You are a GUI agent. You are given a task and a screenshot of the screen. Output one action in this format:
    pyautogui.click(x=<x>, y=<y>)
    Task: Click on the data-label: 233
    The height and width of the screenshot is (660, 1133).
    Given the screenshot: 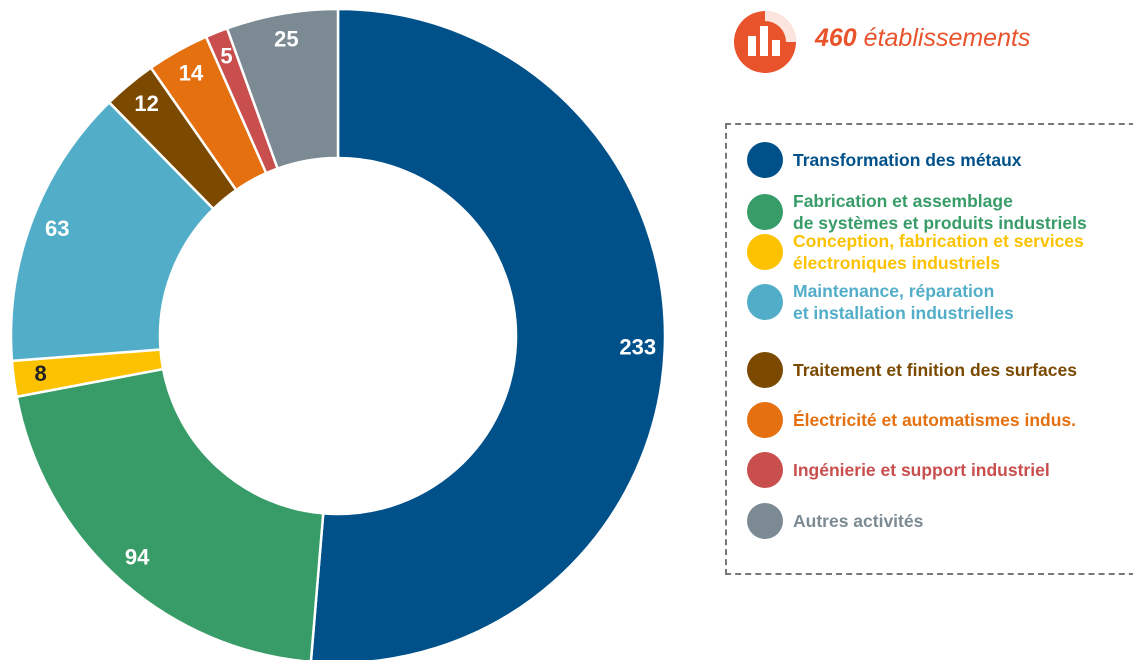 What is the action you would take?
    pyautogui.click(x=637, y=346)
    